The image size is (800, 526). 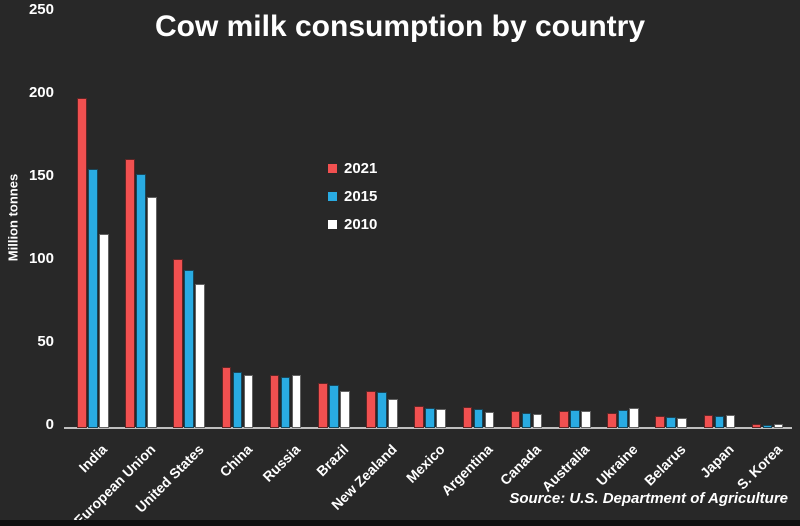 I want to click on bar-new-zealand-2021, so click(x=371, y=409).